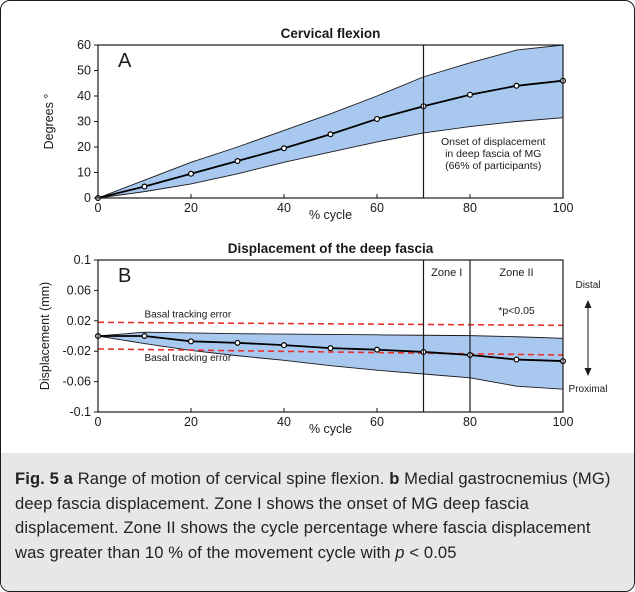 This screenshot has height=592, width=635. I want to click on direction-arrowhead-up, so click(588, 304).